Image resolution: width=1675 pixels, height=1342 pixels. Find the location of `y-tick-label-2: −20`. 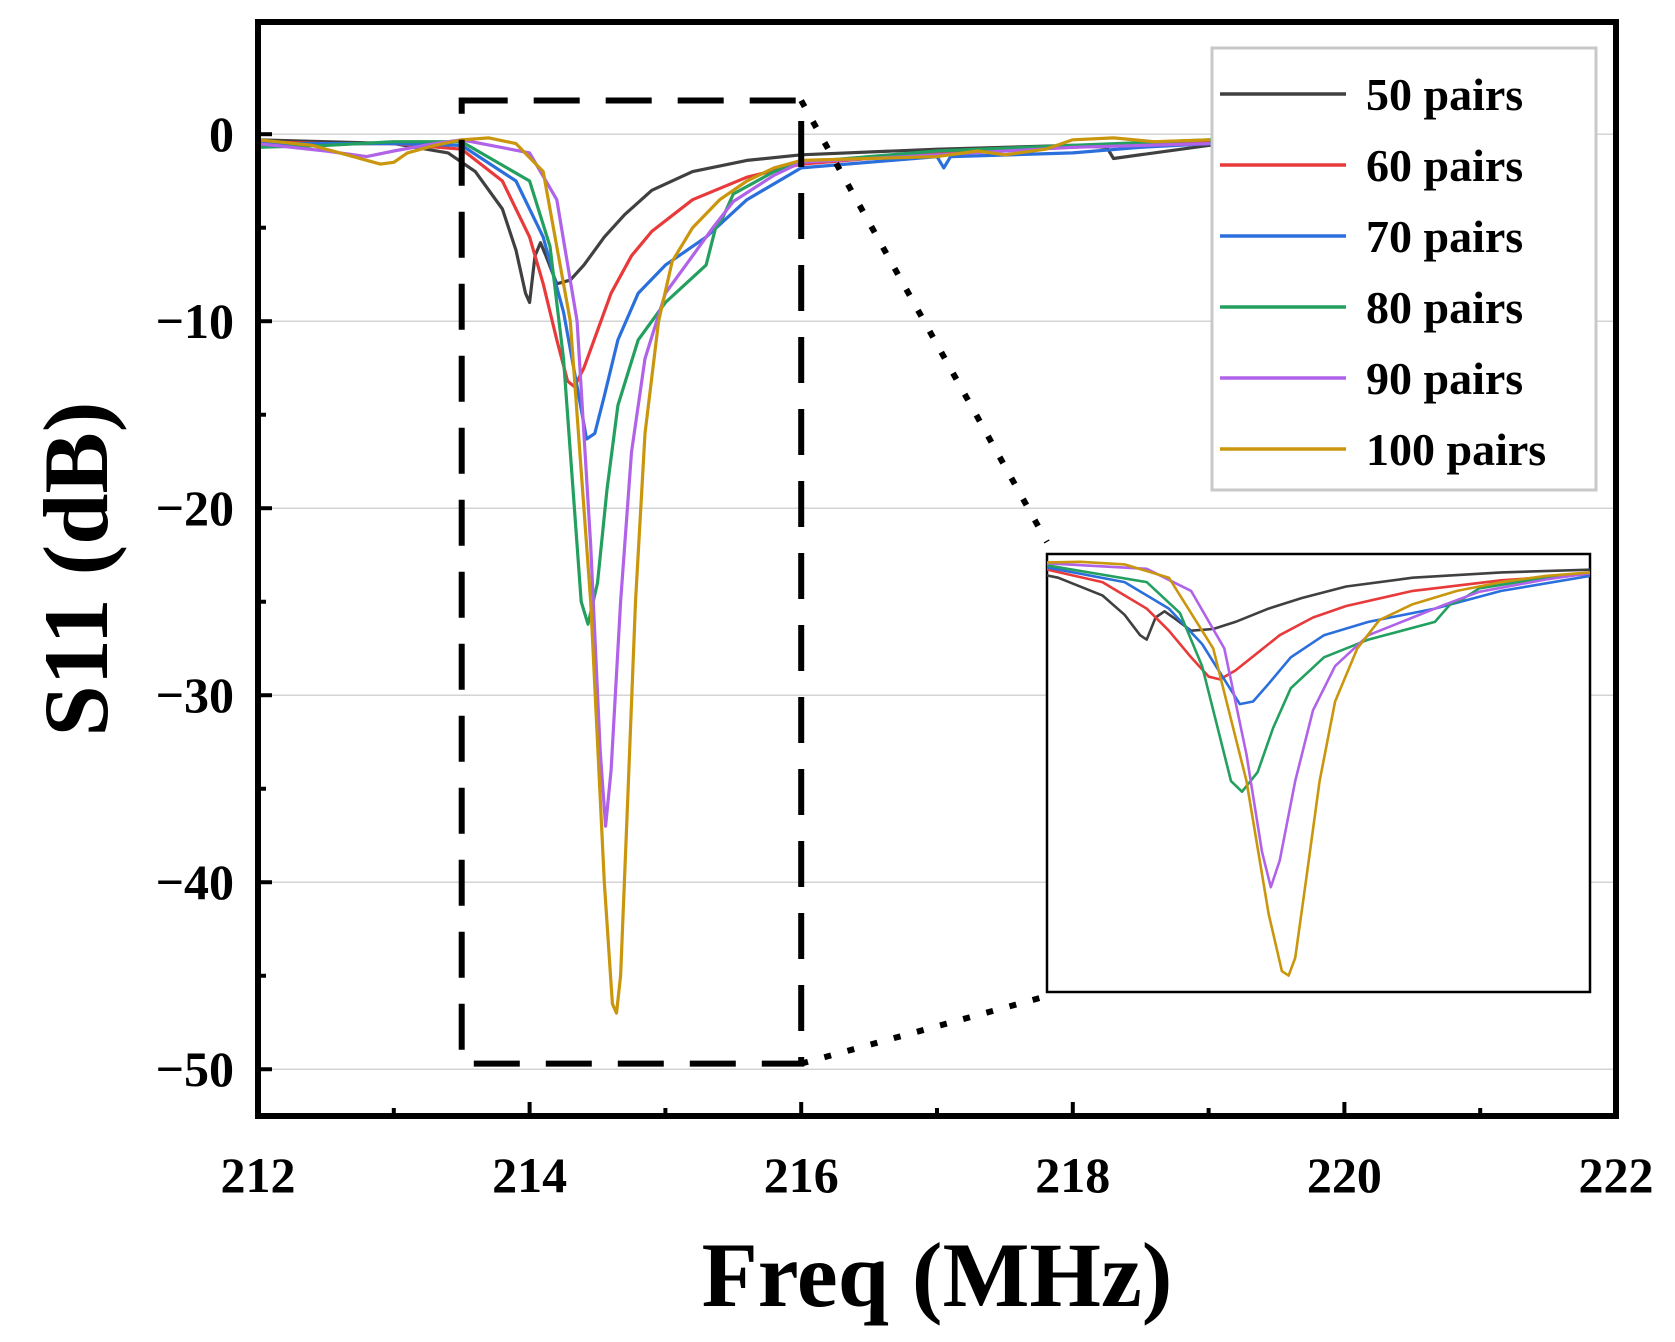

y-tick-label-2: −20 is located at coordinates (195, 508).